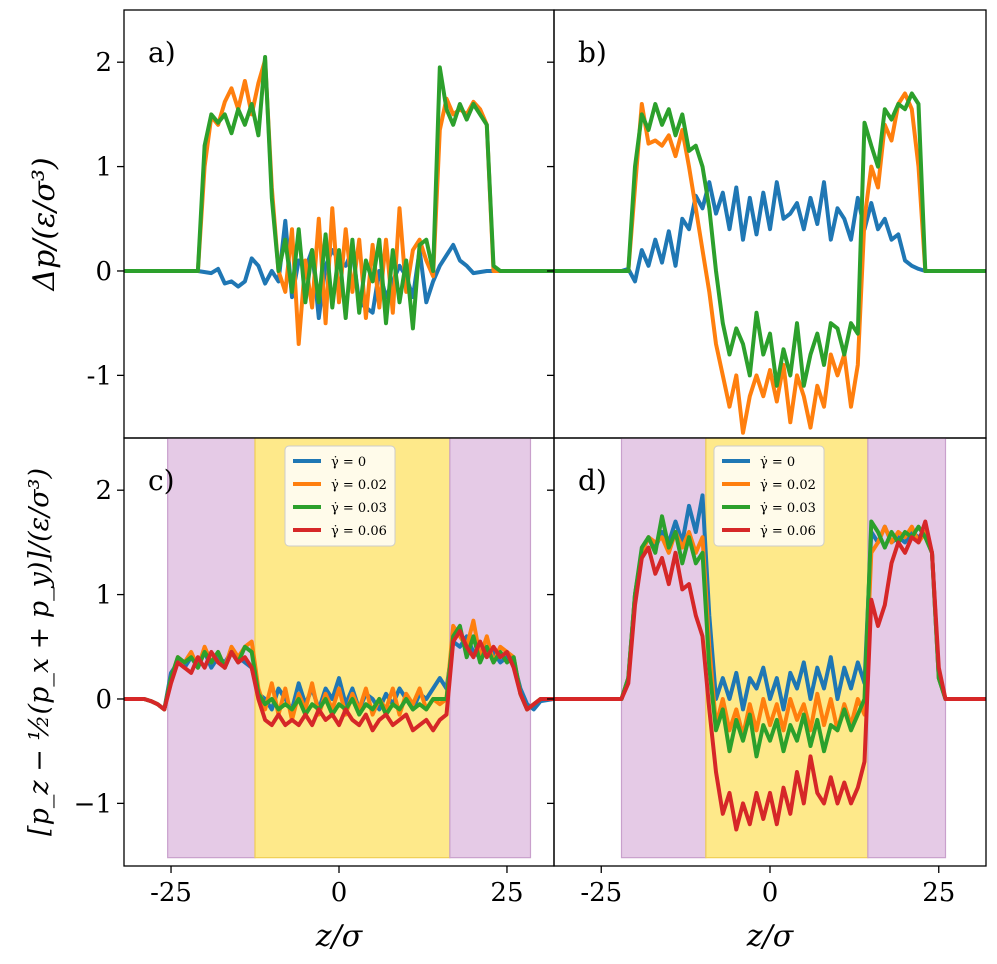  I want to click on x-tick-label-c-0: -25, so click(171, 893).